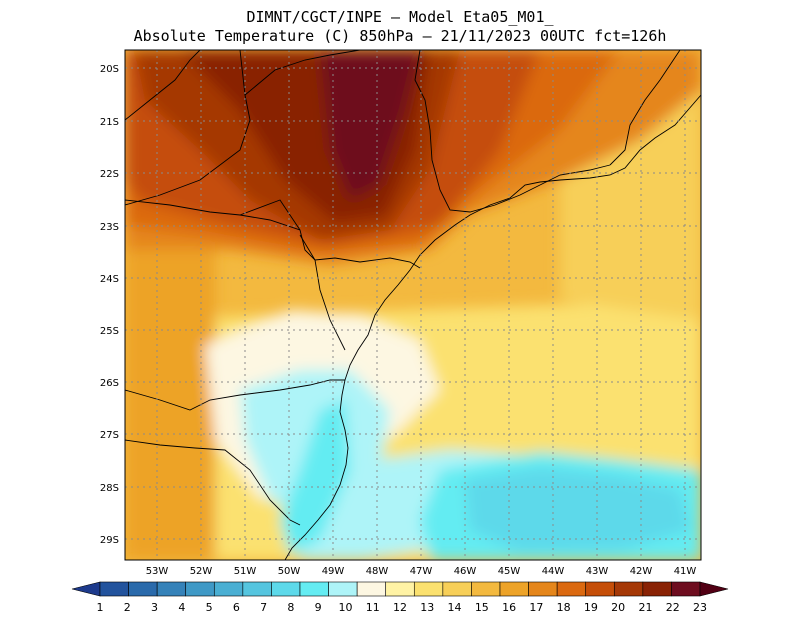 Image resolution: width=800 pixels, height=618 pixels. Describe the element at coordinates (201, 571) in the screenshot. I see `lon-tick-label: 52W` at that location.